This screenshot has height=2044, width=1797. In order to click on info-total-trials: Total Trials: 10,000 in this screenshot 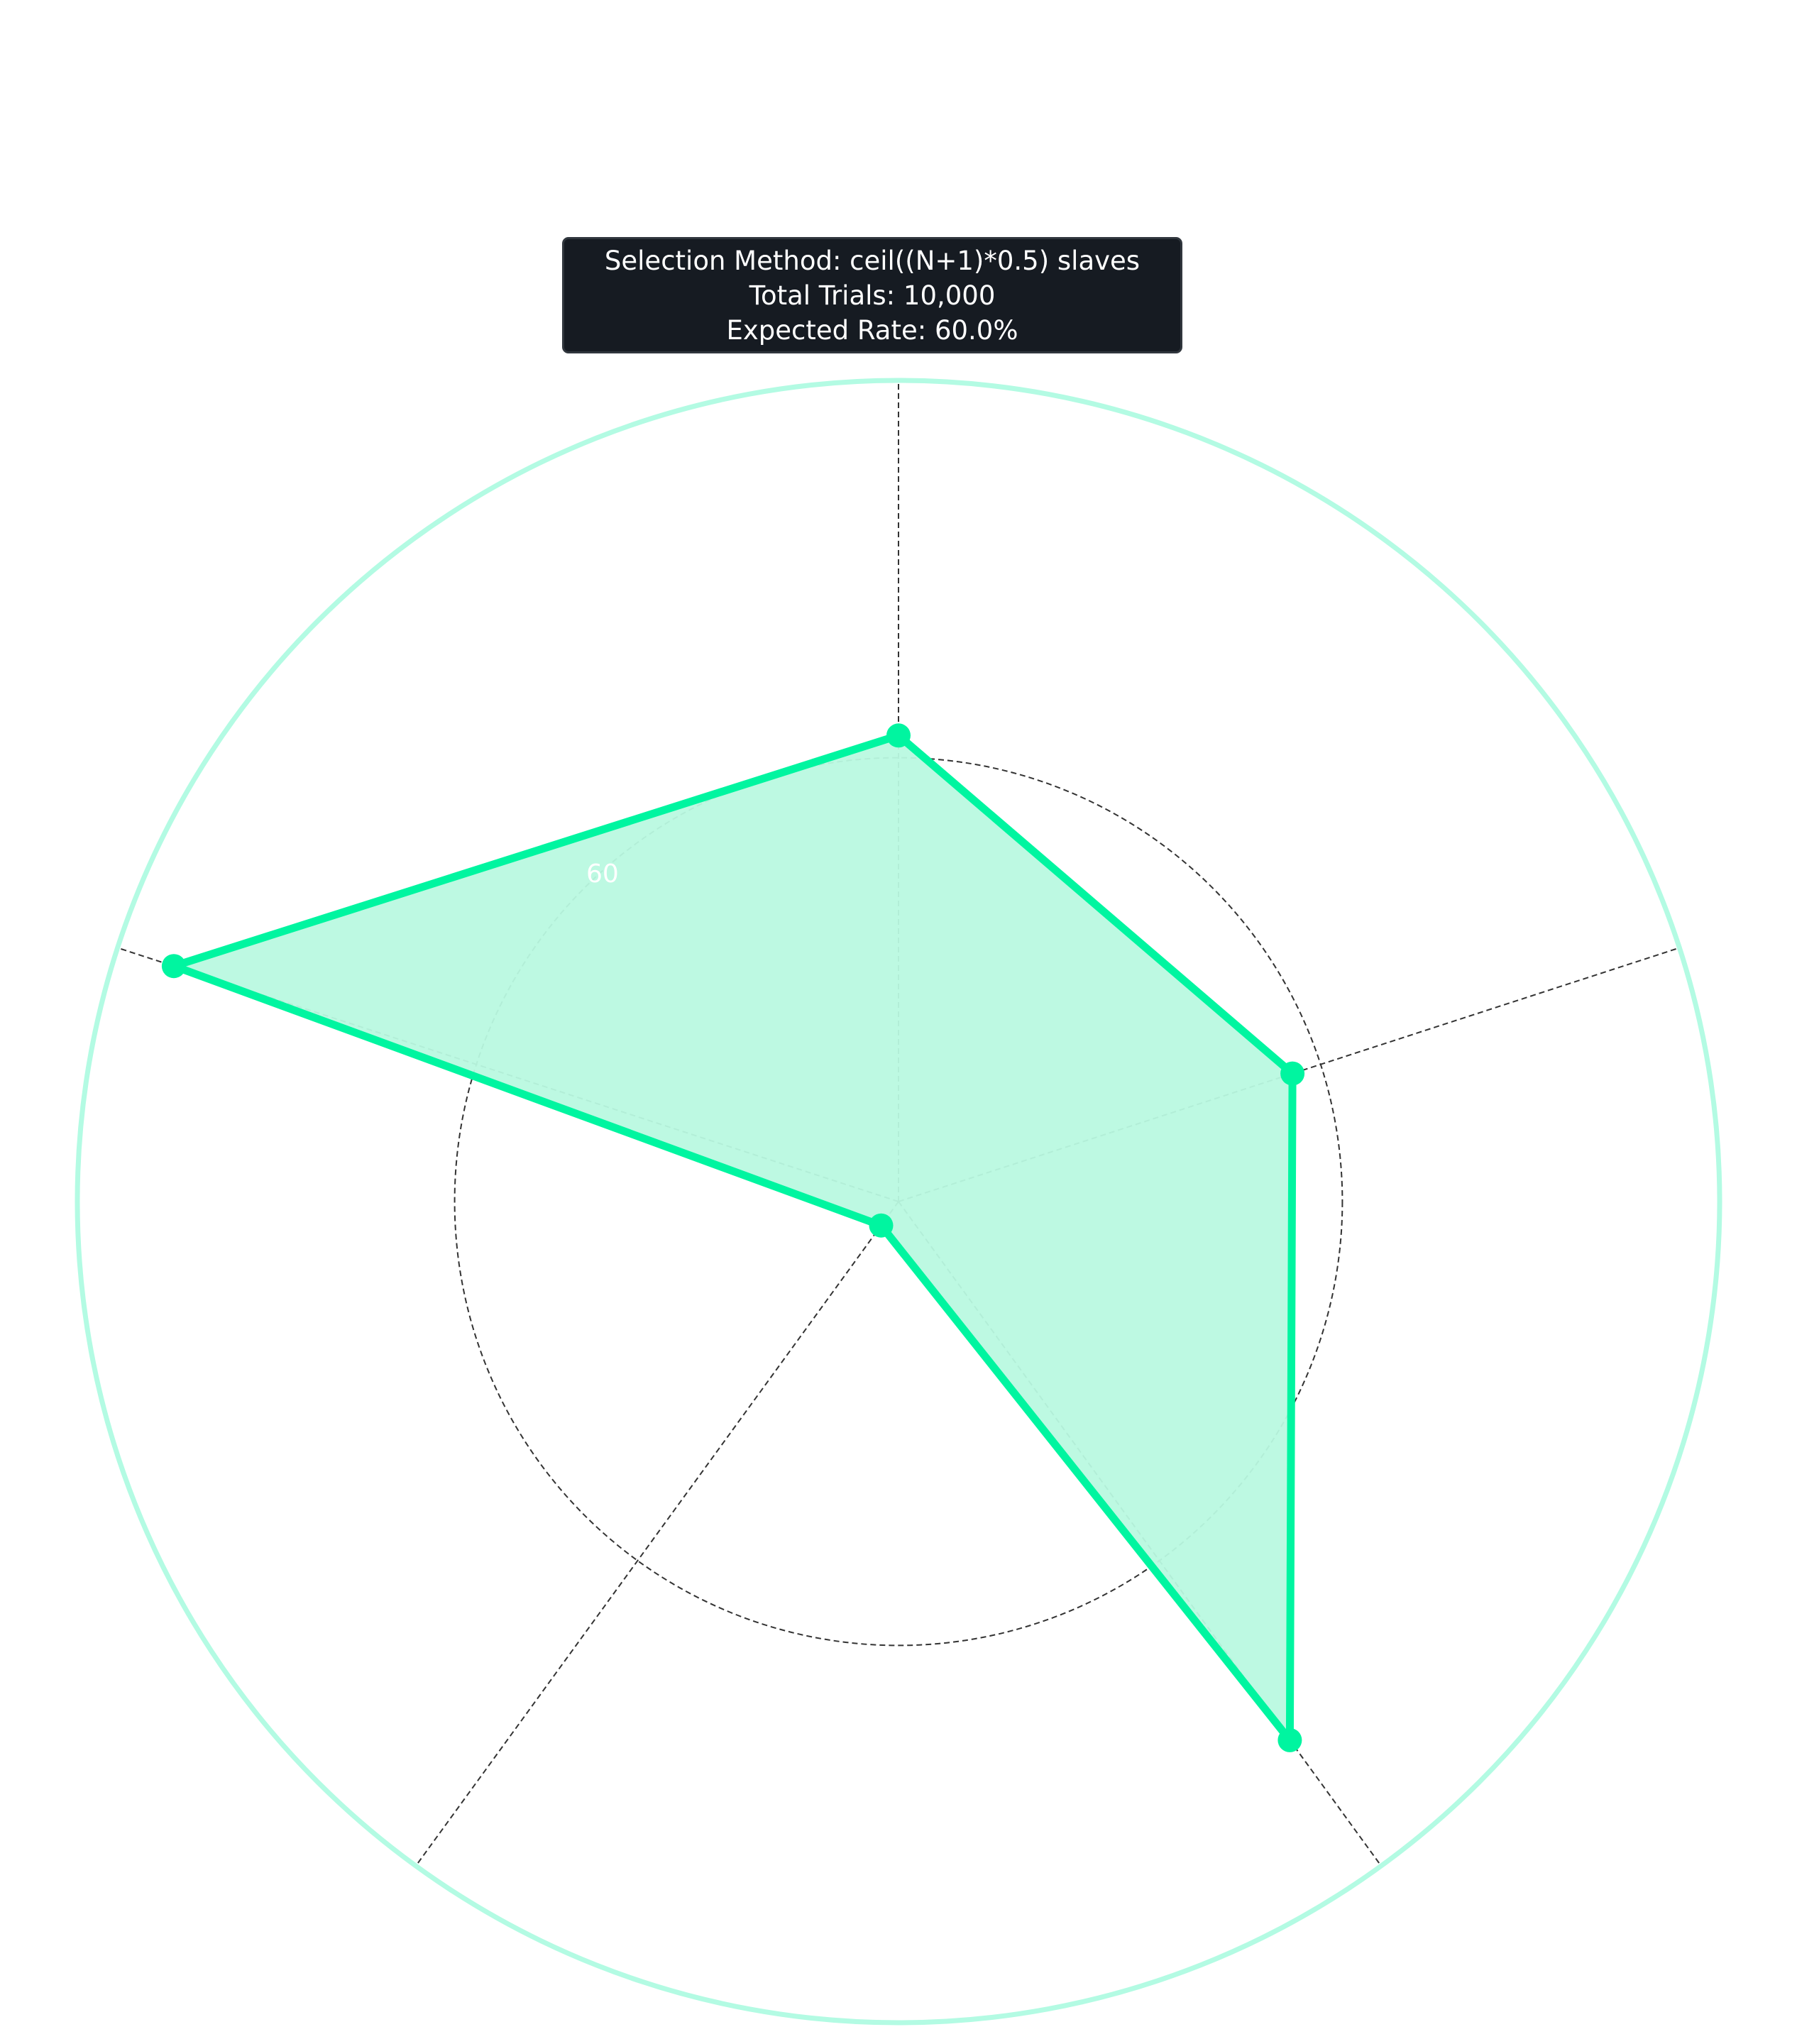, I will do `click(872, 295)`.